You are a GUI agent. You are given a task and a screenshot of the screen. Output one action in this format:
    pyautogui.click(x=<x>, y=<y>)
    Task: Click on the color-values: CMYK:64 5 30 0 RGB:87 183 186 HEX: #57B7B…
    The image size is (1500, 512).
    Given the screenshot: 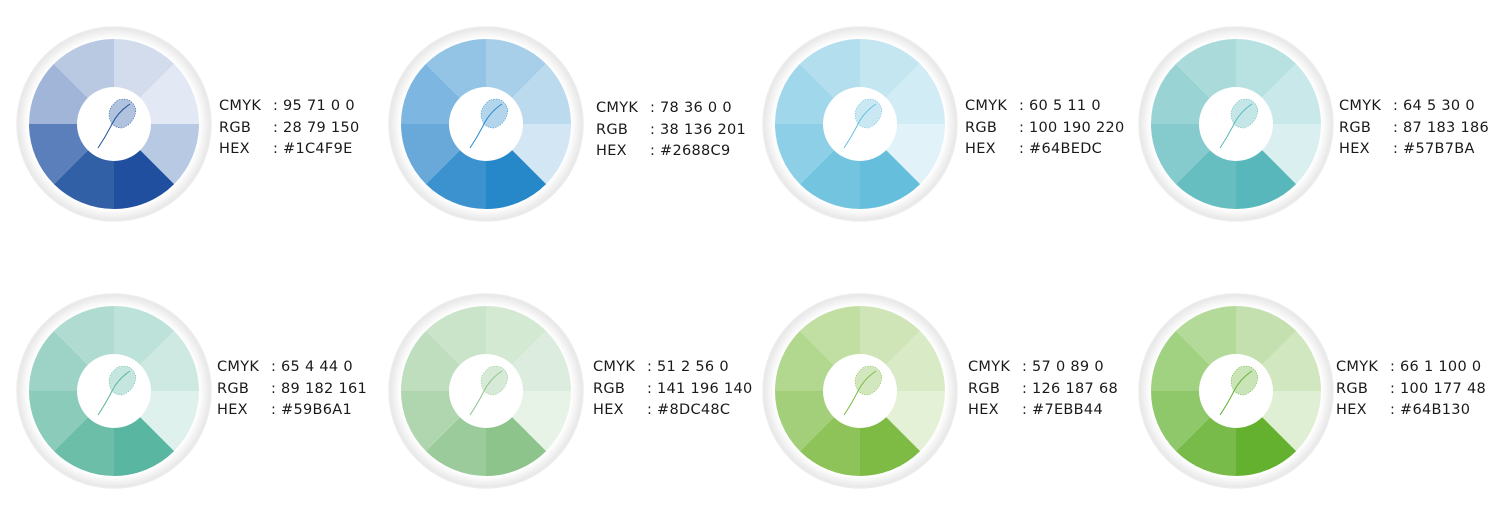 What is the action you would take?
    pyautogui.click(x=1414, y=128)
    